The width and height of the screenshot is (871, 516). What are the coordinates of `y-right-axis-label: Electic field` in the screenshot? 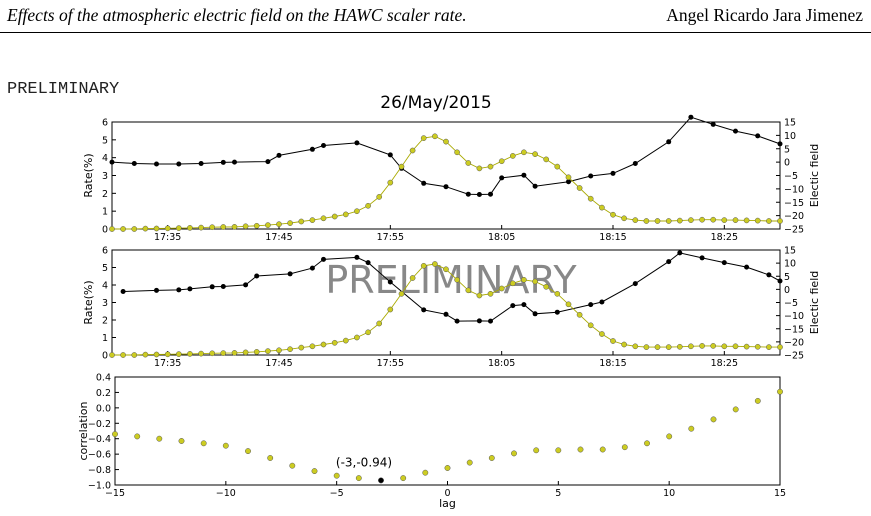 It's located at (814, 175).